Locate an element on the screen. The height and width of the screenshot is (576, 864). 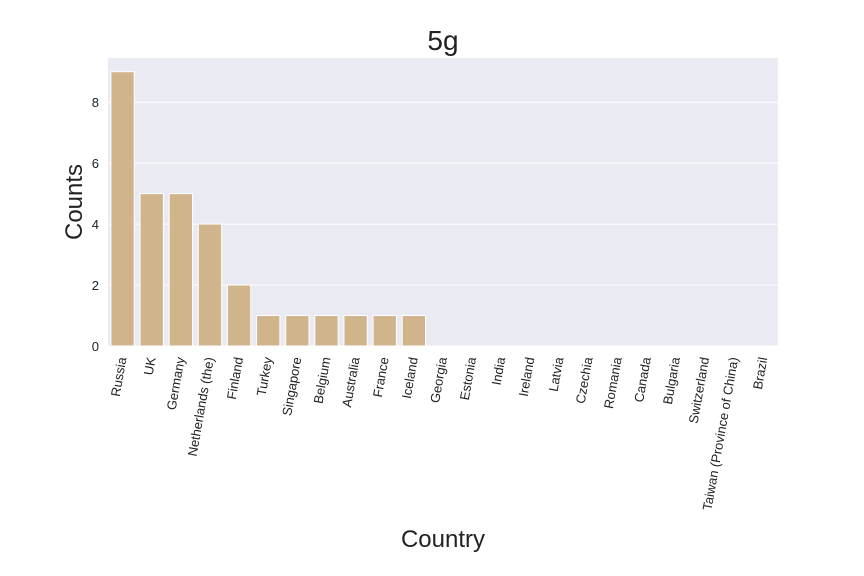
x-tick-label: Canada is located at coordinates (642, 379).